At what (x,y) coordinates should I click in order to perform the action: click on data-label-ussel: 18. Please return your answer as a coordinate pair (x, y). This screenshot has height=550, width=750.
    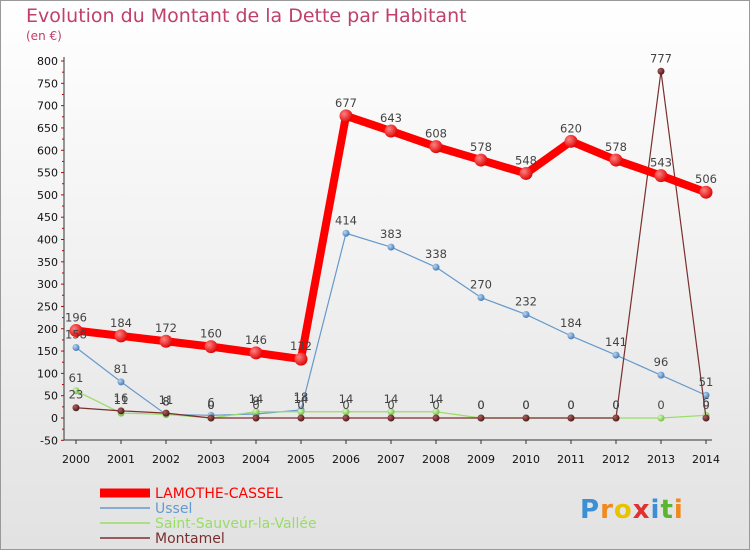
    Looking at the image, I should click on (301, 397).